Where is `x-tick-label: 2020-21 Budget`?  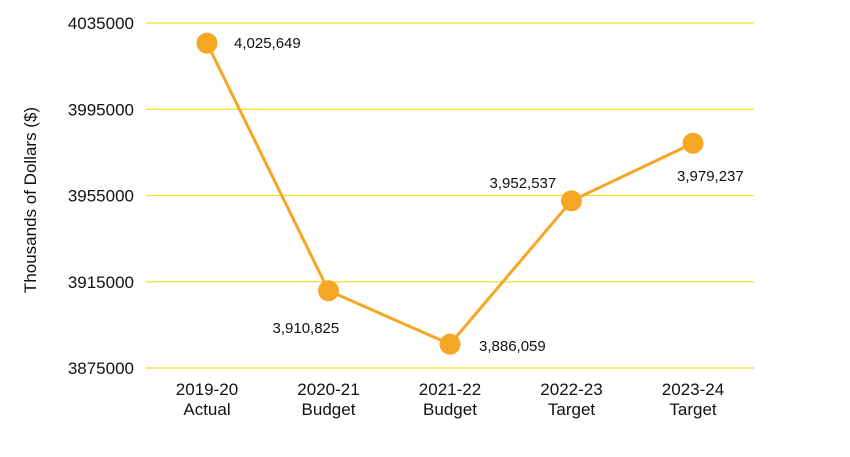
x-tick-label: 2020-21 Budget is located at coordinates (328, 399).